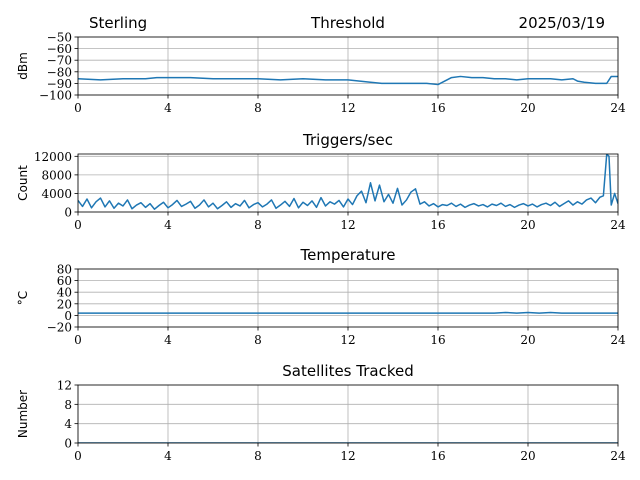  Describe the element at coordinates (64, 270) in the screenshot. I see `temperature-ytick-label: 80` at that location.